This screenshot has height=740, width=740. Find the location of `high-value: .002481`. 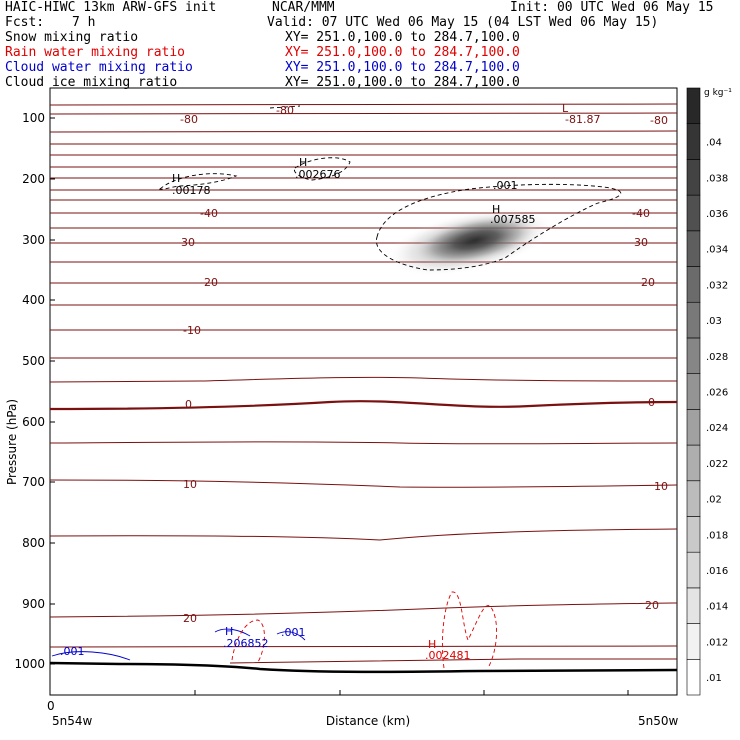

high-value: .002481 is located at coordinates (448, 655).